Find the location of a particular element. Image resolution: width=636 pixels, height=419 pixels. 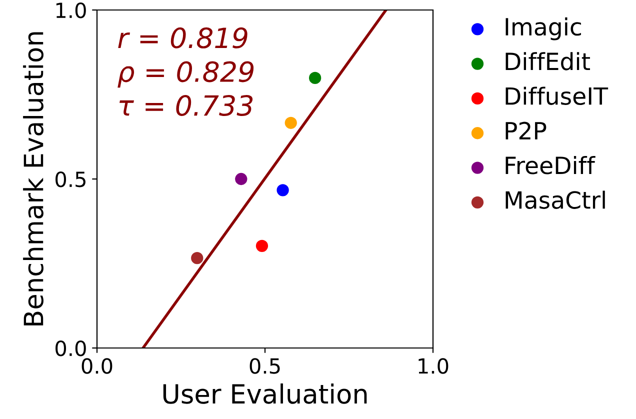

annotation: r = 0.819 is located at coordinates (183, 37).